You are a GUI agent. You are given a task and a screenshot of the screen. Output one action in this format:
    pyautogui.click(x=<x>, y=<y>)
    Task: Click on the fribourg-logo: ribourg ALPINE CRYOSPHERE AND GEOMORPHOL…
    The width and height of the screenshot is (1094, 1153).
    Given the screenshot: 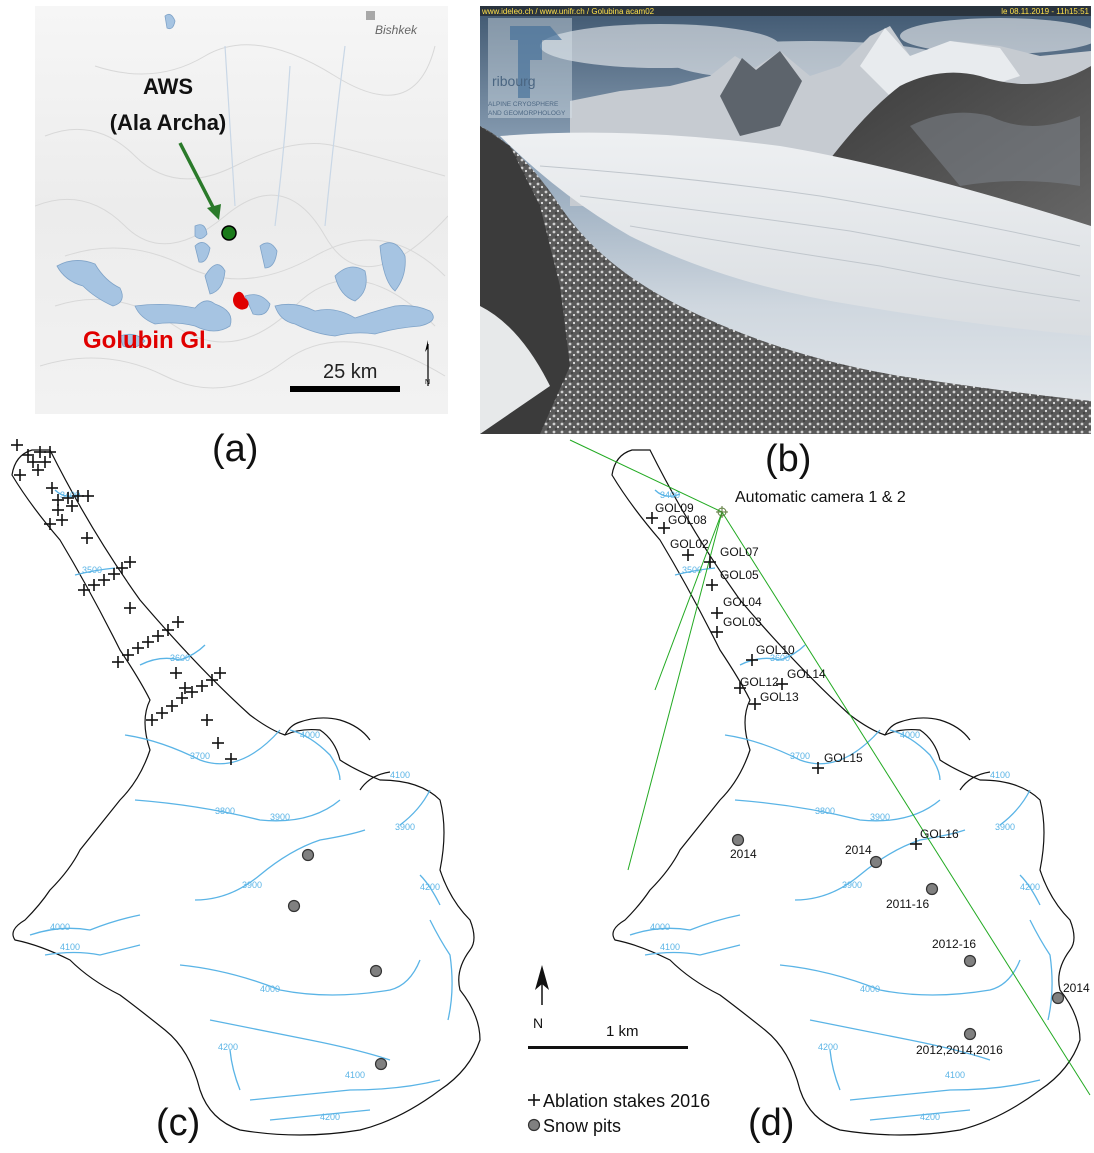 What is the action you would take?
    pyautogui.click(x=530, y=68)
    